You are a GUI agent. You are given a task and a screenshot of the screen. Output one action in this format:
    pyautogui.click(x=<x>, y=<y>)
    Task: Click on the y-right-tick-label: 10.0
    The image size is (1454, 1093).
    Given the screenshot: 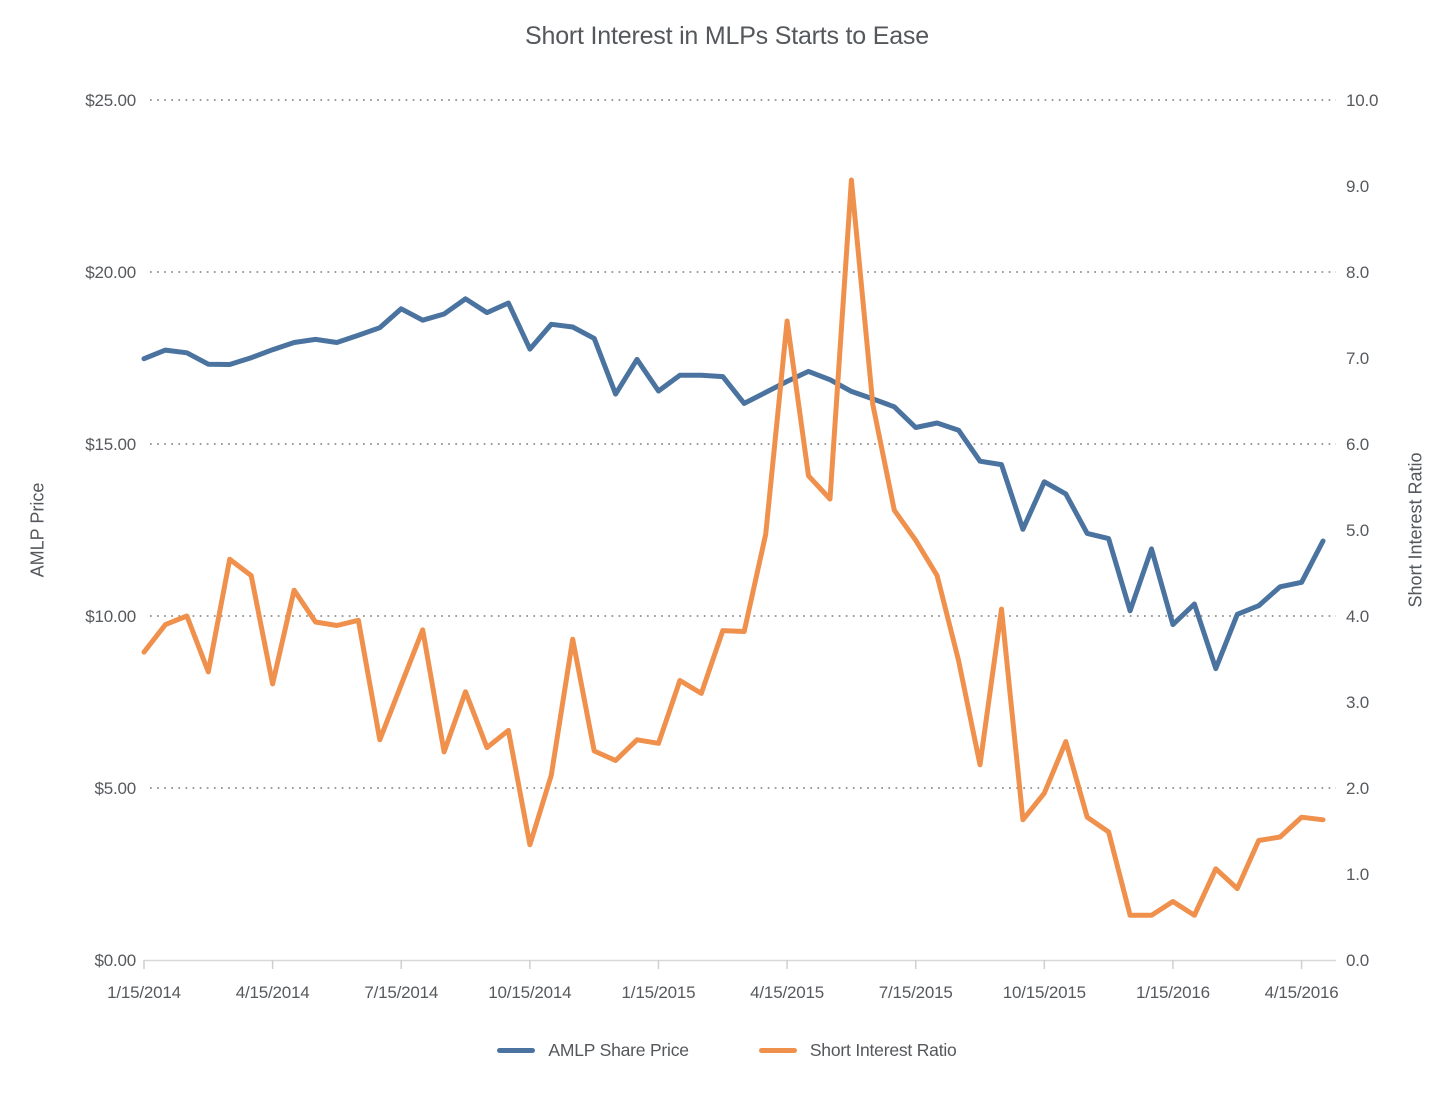 What is the action you would take?
    pyautogui.click(x=1362, y=100)
    